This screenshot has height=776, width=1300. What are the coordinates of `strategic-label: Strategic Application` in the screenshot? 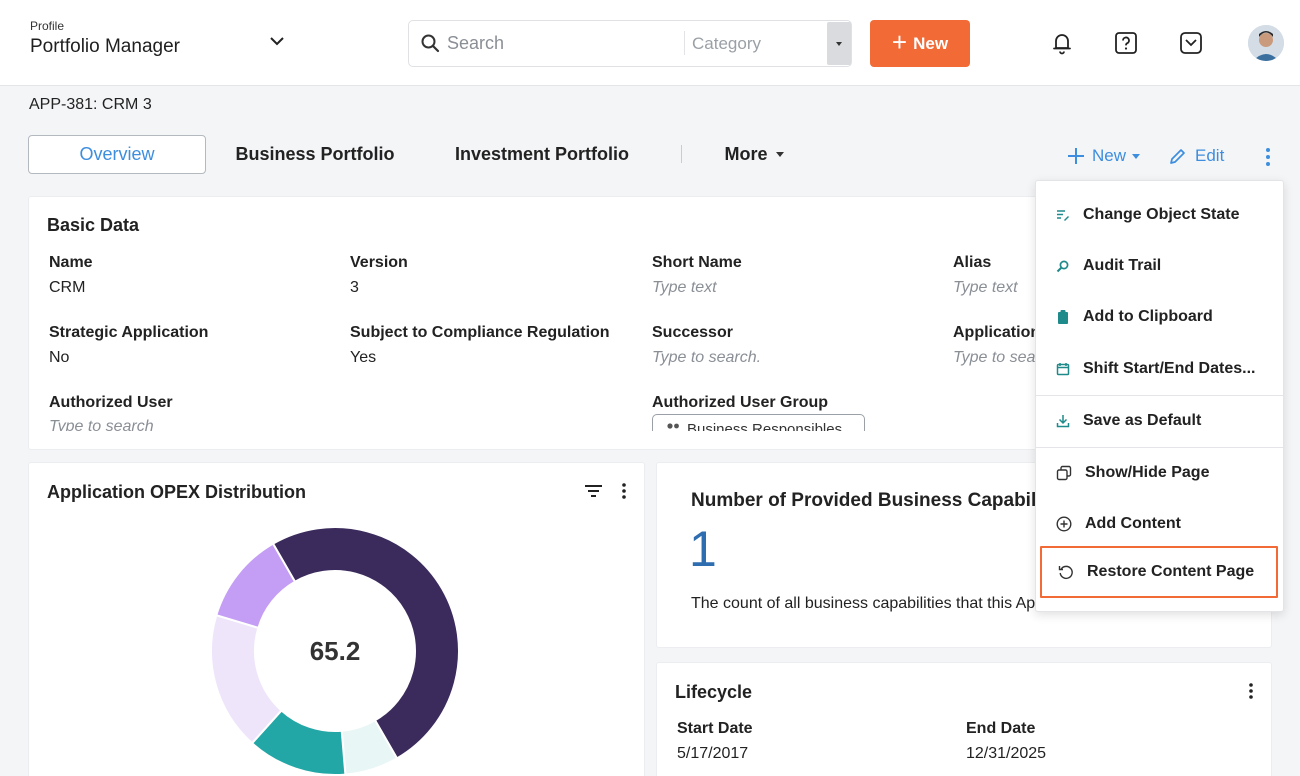 It's located at (129, 332).